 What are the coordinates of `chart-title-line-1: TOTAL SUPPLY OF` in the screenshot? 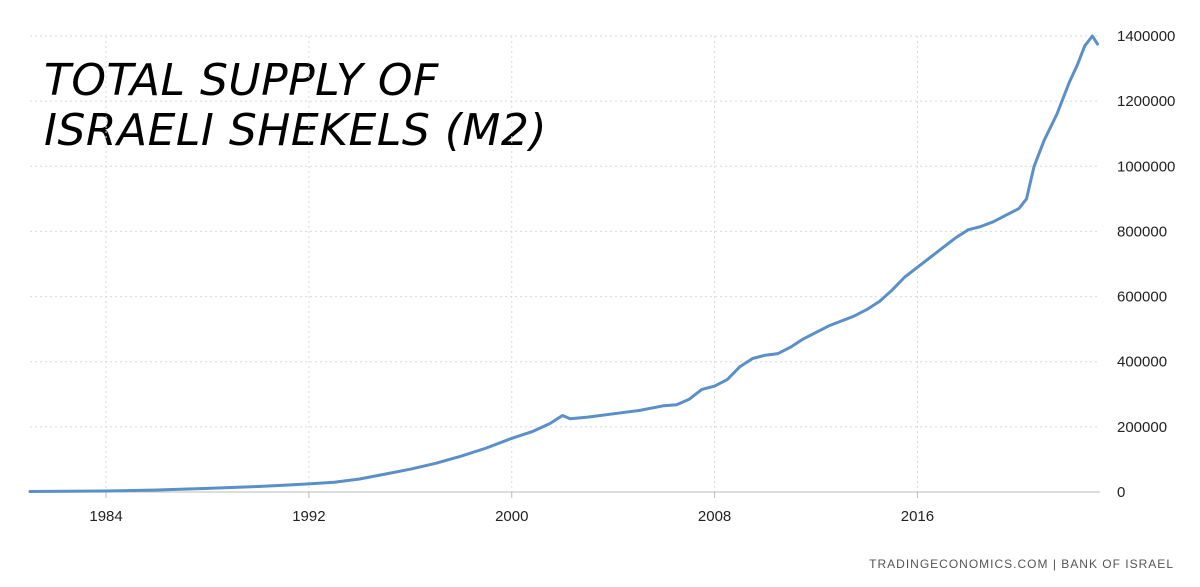 It's located at (241, 80).